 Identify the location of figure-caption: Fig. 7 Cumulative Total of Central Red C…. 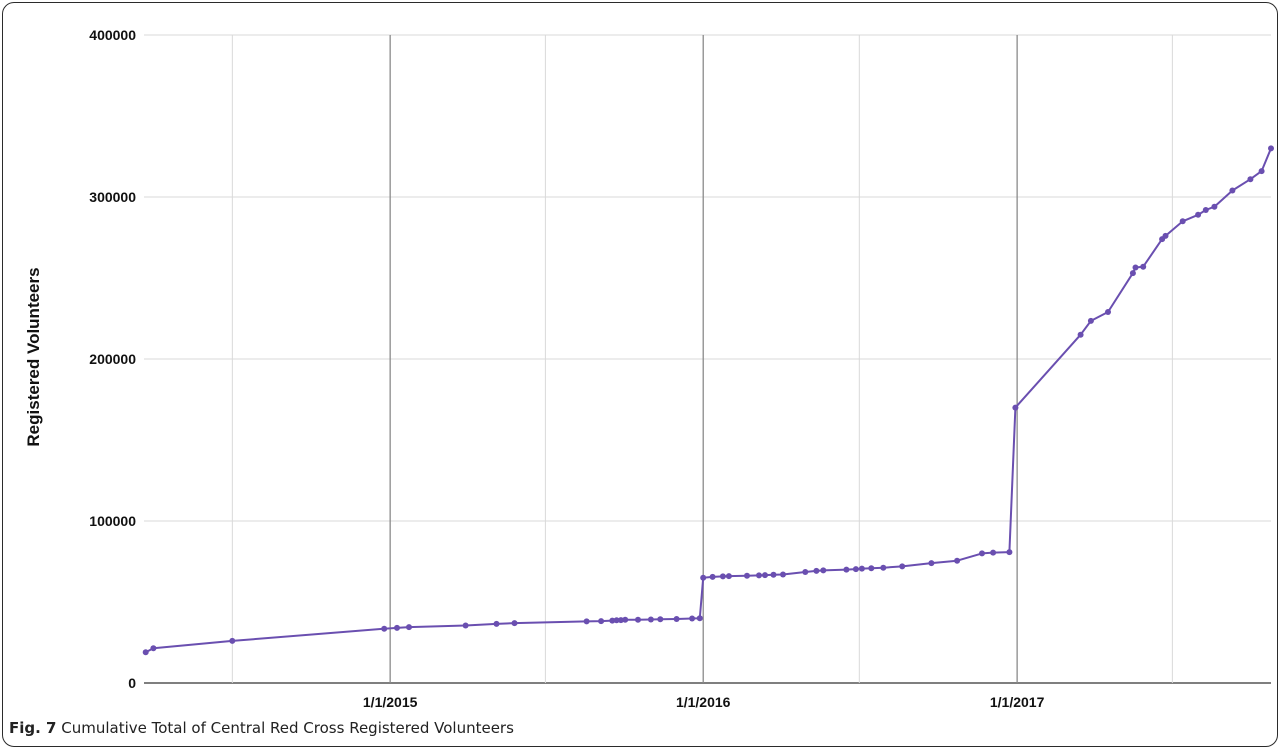
(261, 728).